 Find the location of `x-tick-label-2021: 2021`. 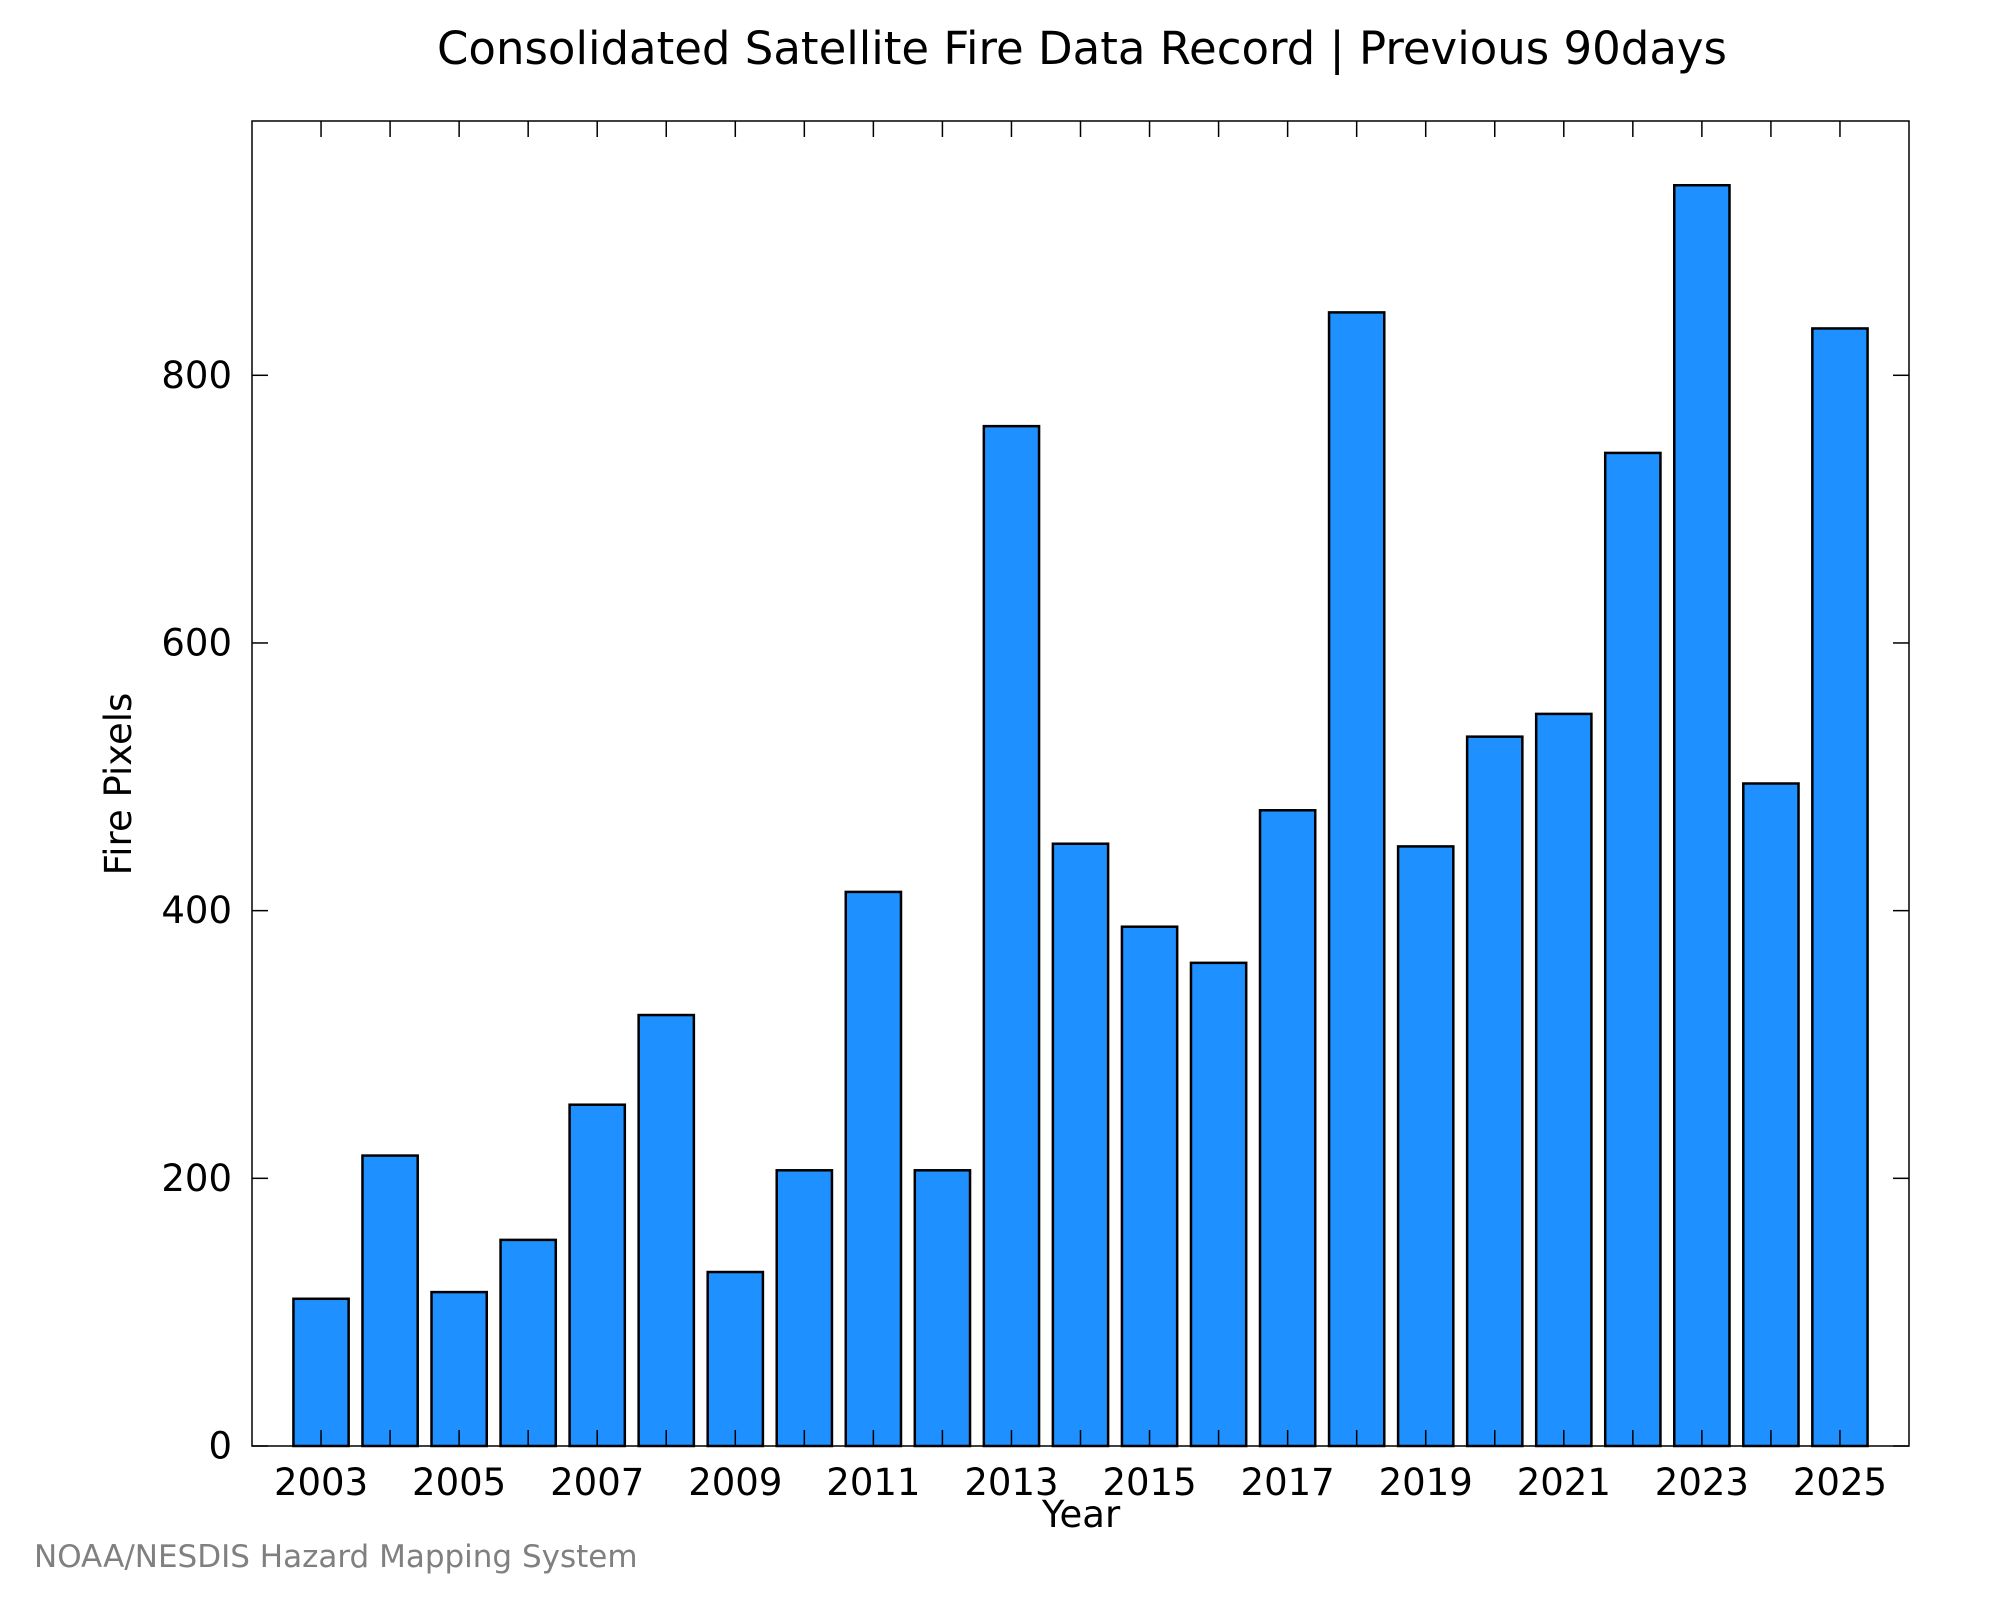

x-tick-label-2021: 2021 is located at coordinates (1564, 1482).